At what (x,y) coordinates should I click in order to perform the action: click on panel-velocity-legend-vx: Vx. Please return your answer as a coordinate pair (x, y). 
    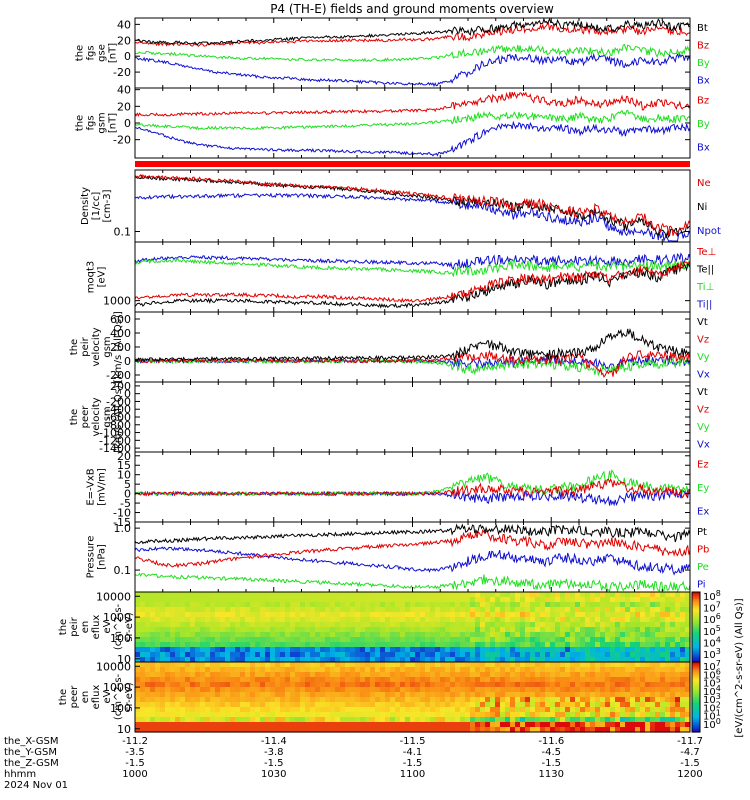
    Looking at the image, I should click on (703, 374).